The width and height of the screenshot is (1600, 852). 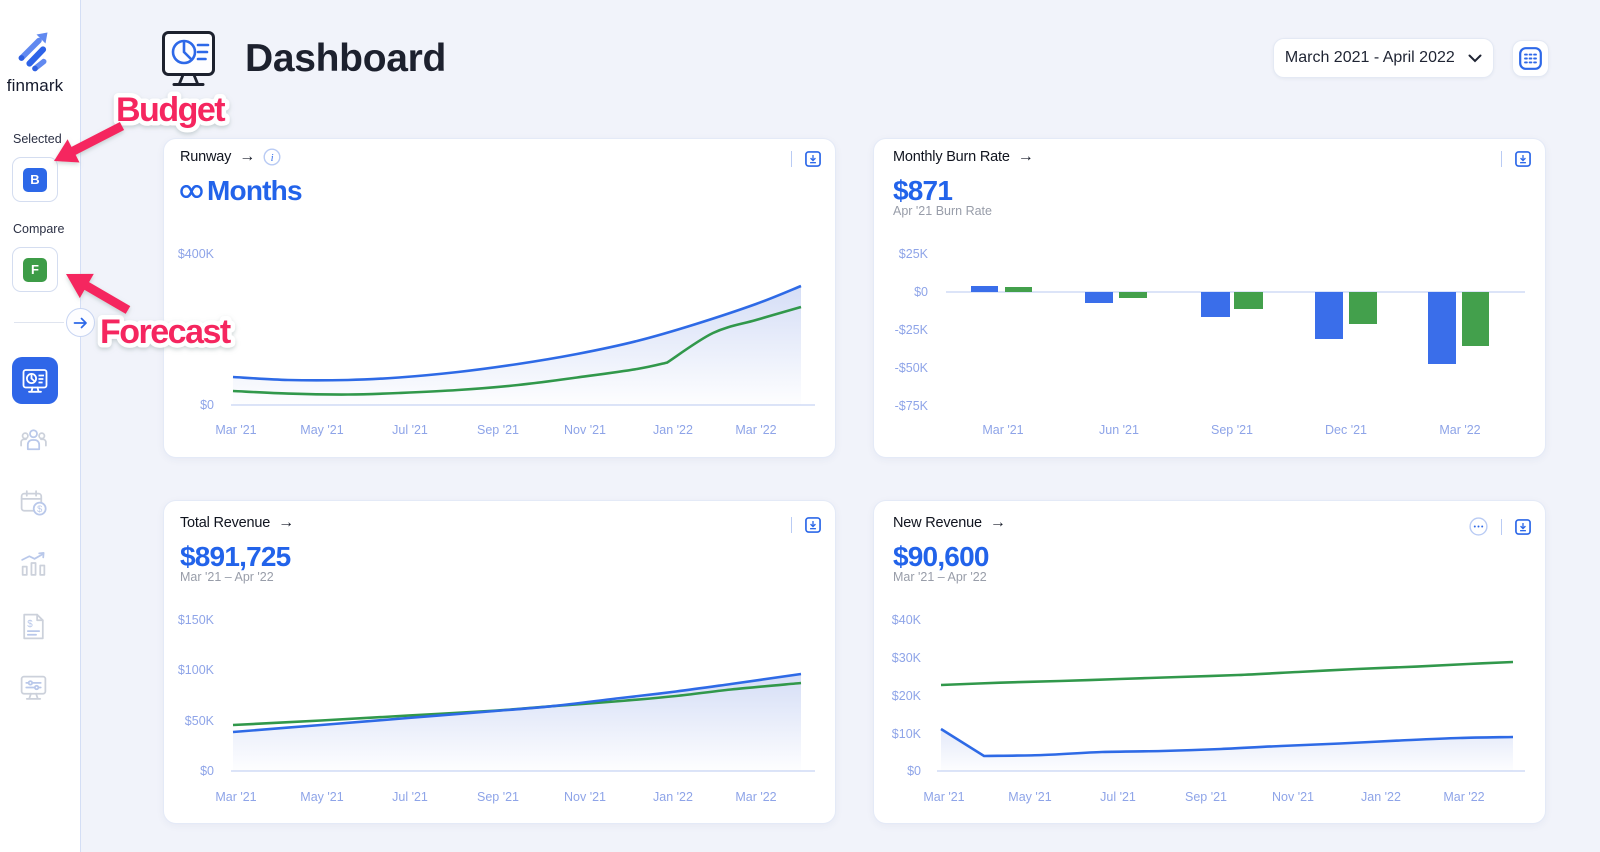 What do you see at coordinates (907, 734) in the screenshot?
I see `svg-text: $10K` at bounding box center [907, 734].